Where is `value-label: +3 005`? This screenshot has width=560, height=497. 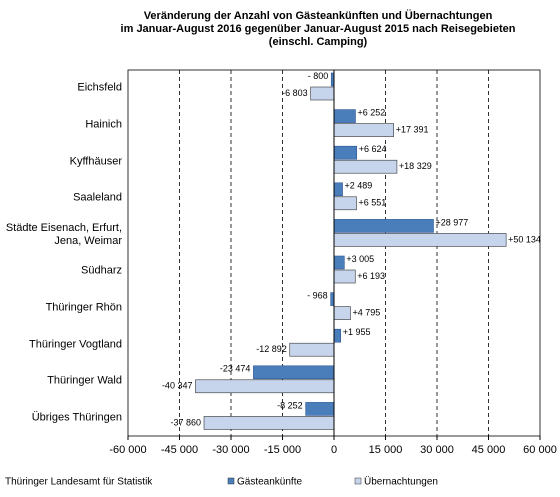 value-label: +3 005 is located at coordinates (360, 259).